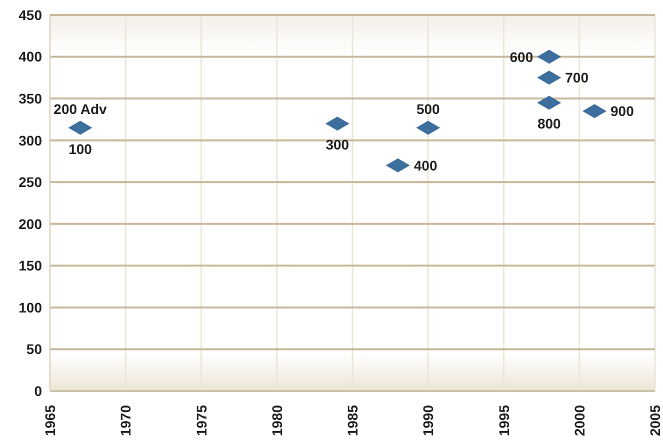 The height and width of the screenshot is (446, 663). Describe the element at coordinates (81, 108) in the screenshot. I see `annotation: 200 Adv` at that location.